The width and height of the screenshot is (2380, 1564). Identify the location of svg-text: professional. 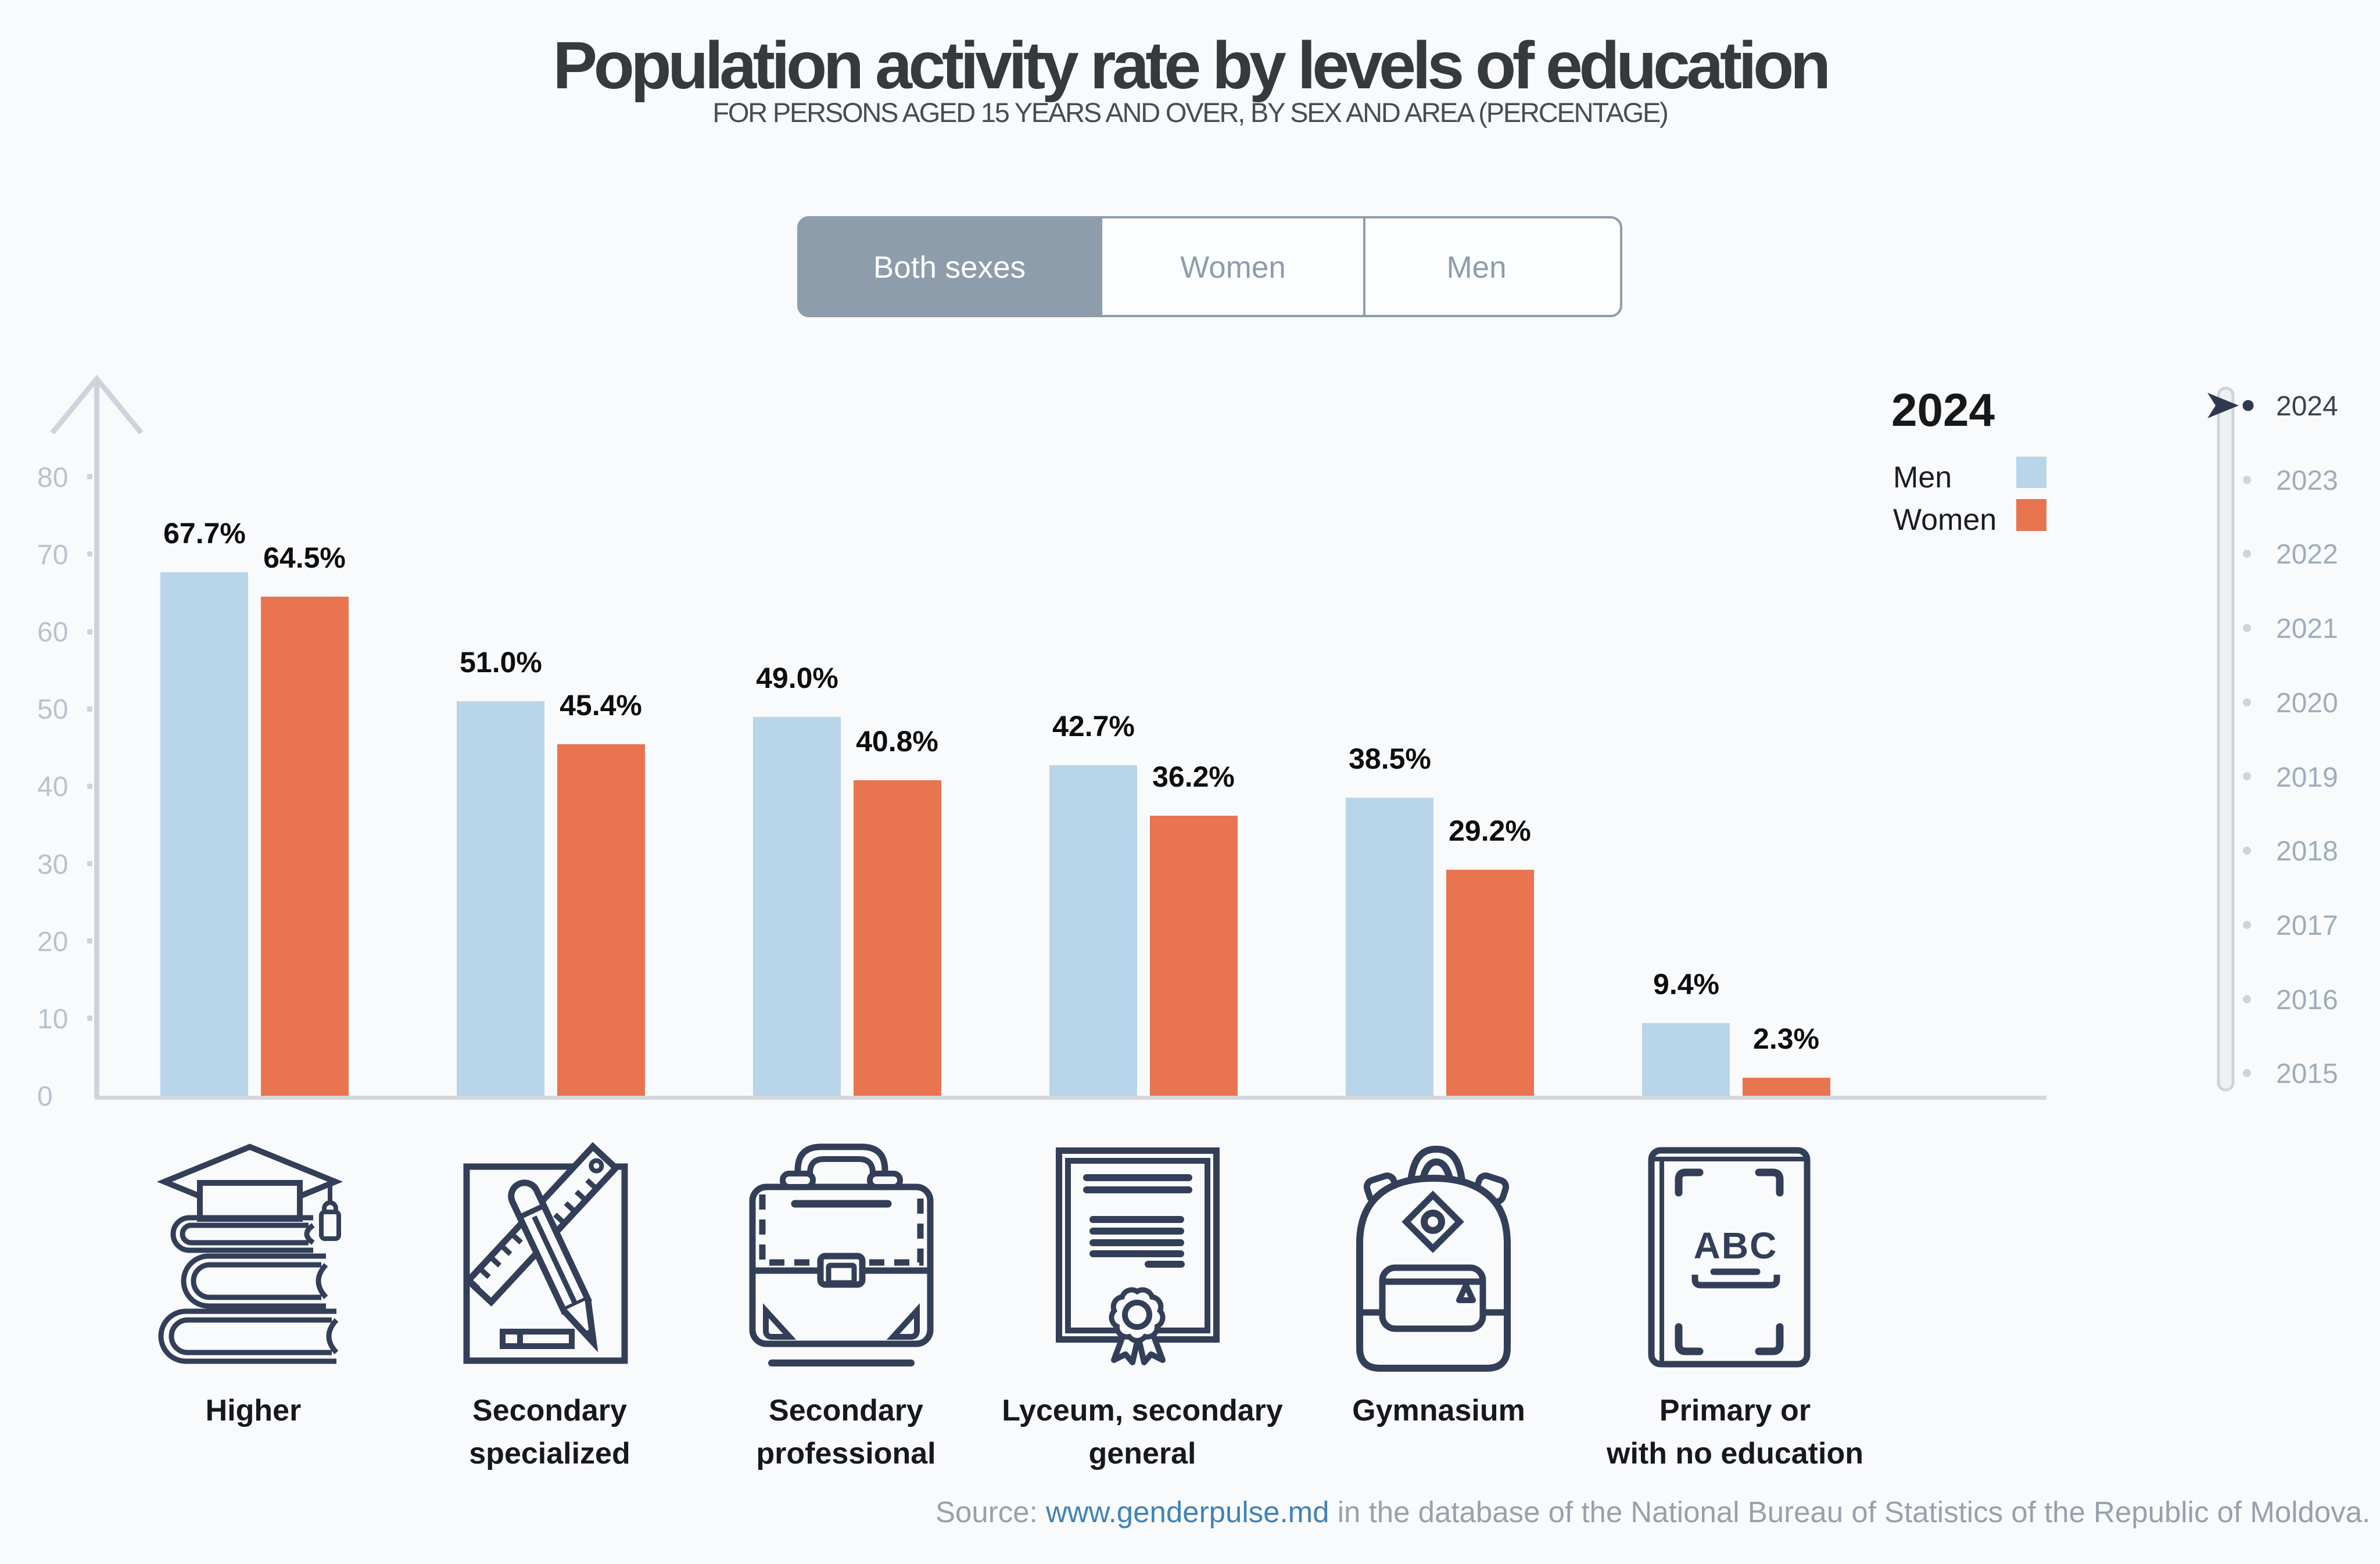
(845, 1454).